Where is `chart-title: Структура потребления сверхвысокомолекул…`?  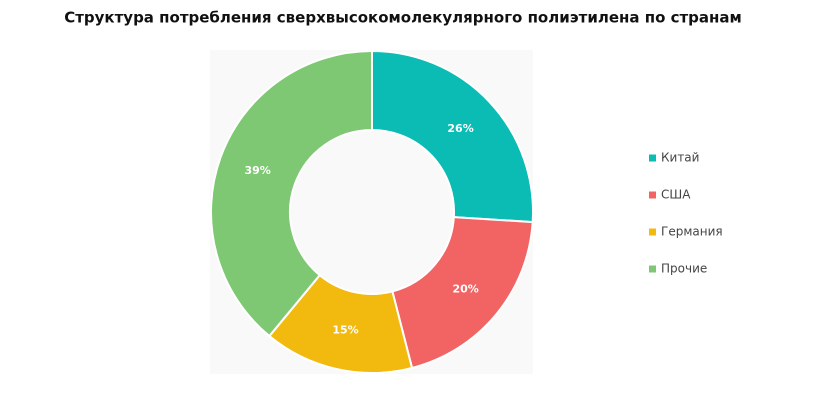
chart-title: Структура потребления сверхвысокомолекул… is located at coordinates (403, 18).